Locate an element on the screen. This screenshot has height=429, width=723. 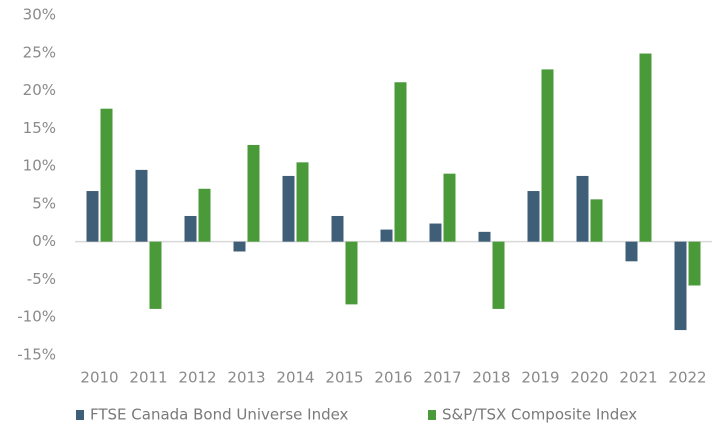
x-tick-label: 2013 is located at coordinates (246, 378).